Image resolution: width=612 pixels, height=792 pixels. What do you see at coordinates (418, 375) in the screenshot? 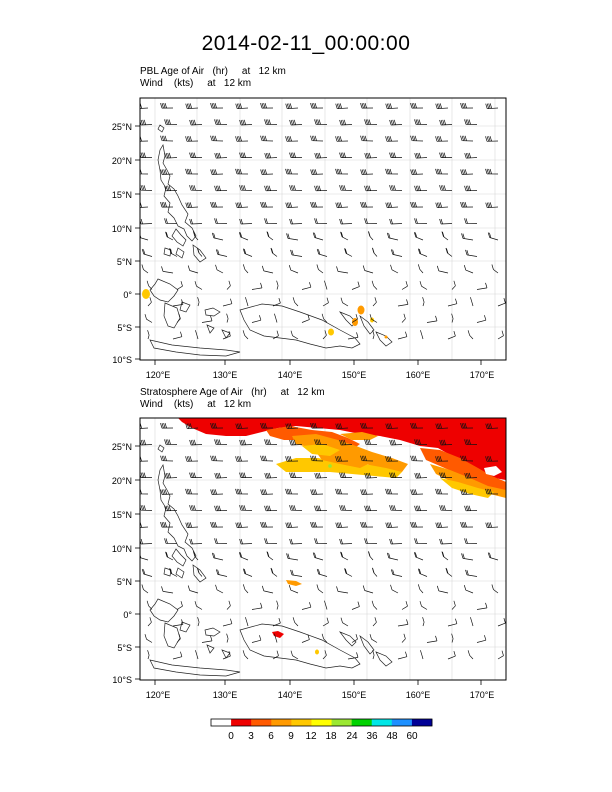
I see `panel1-lon-label: 160°E` at bounding box center [418, 375].